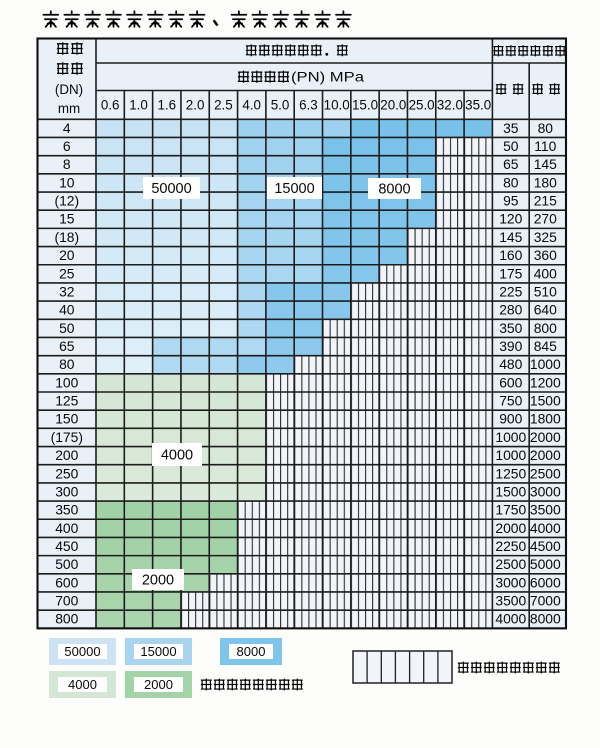 The width and height of the screenshot is (600, 748). I want to click on svg-text: (PN) MPa, so click(328, 76).